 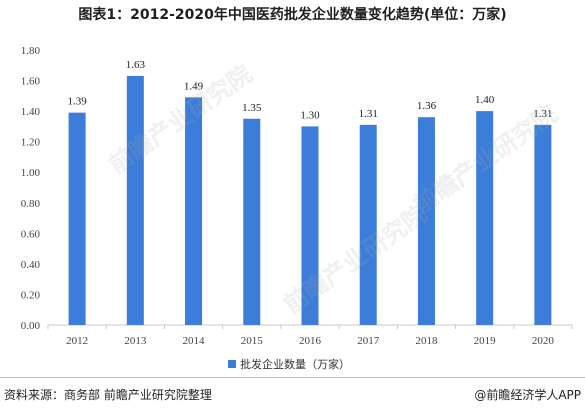 I want to click on x-tick-label: 2013, so click(x=135, y=341).